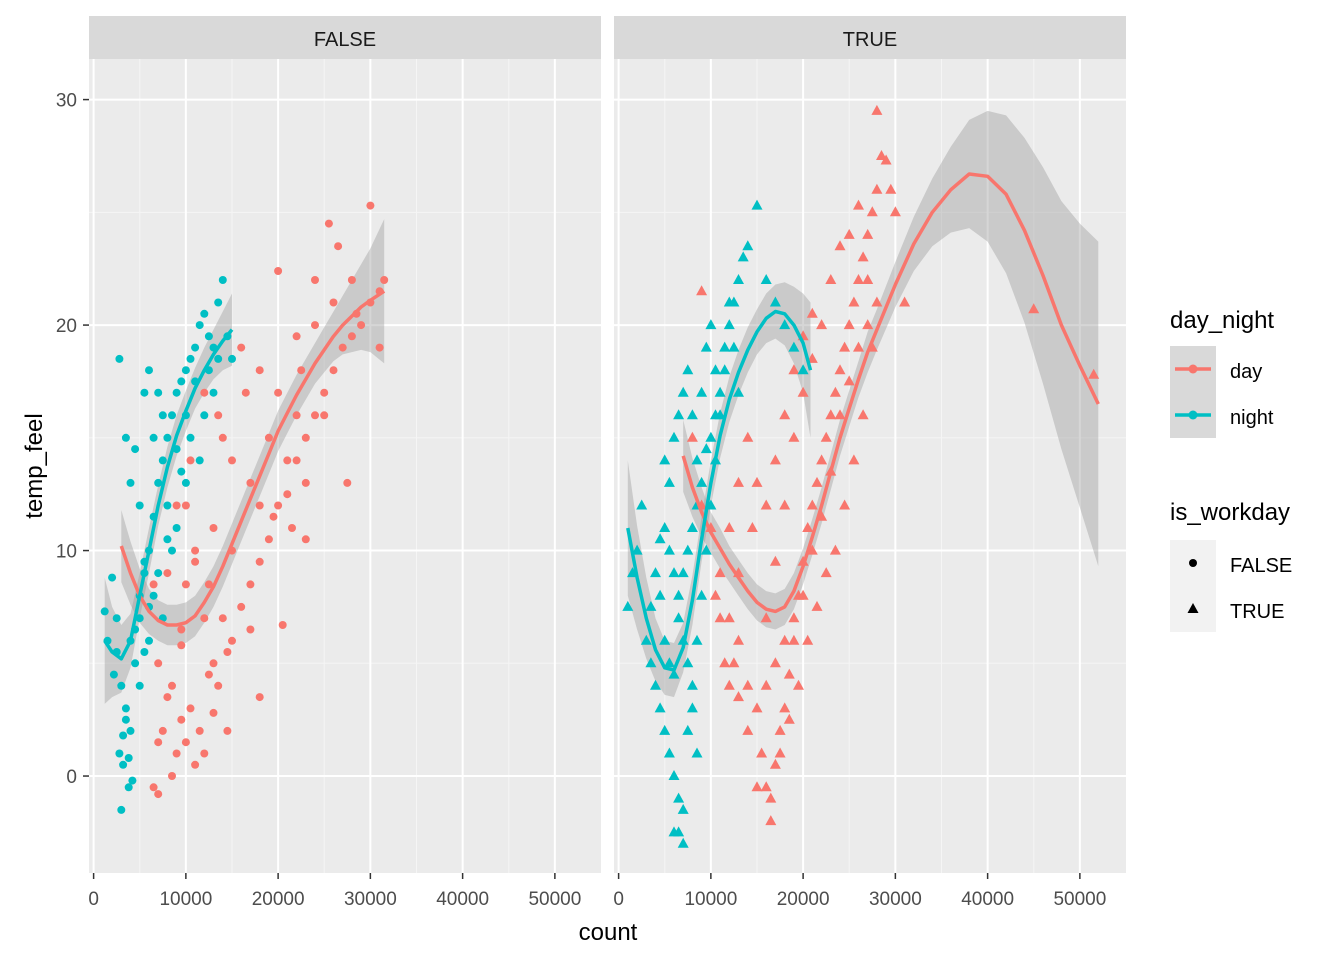 The width and height of the screenshot is (1344, 960). I want to click on x-axis-title: count, so click(608, 932).